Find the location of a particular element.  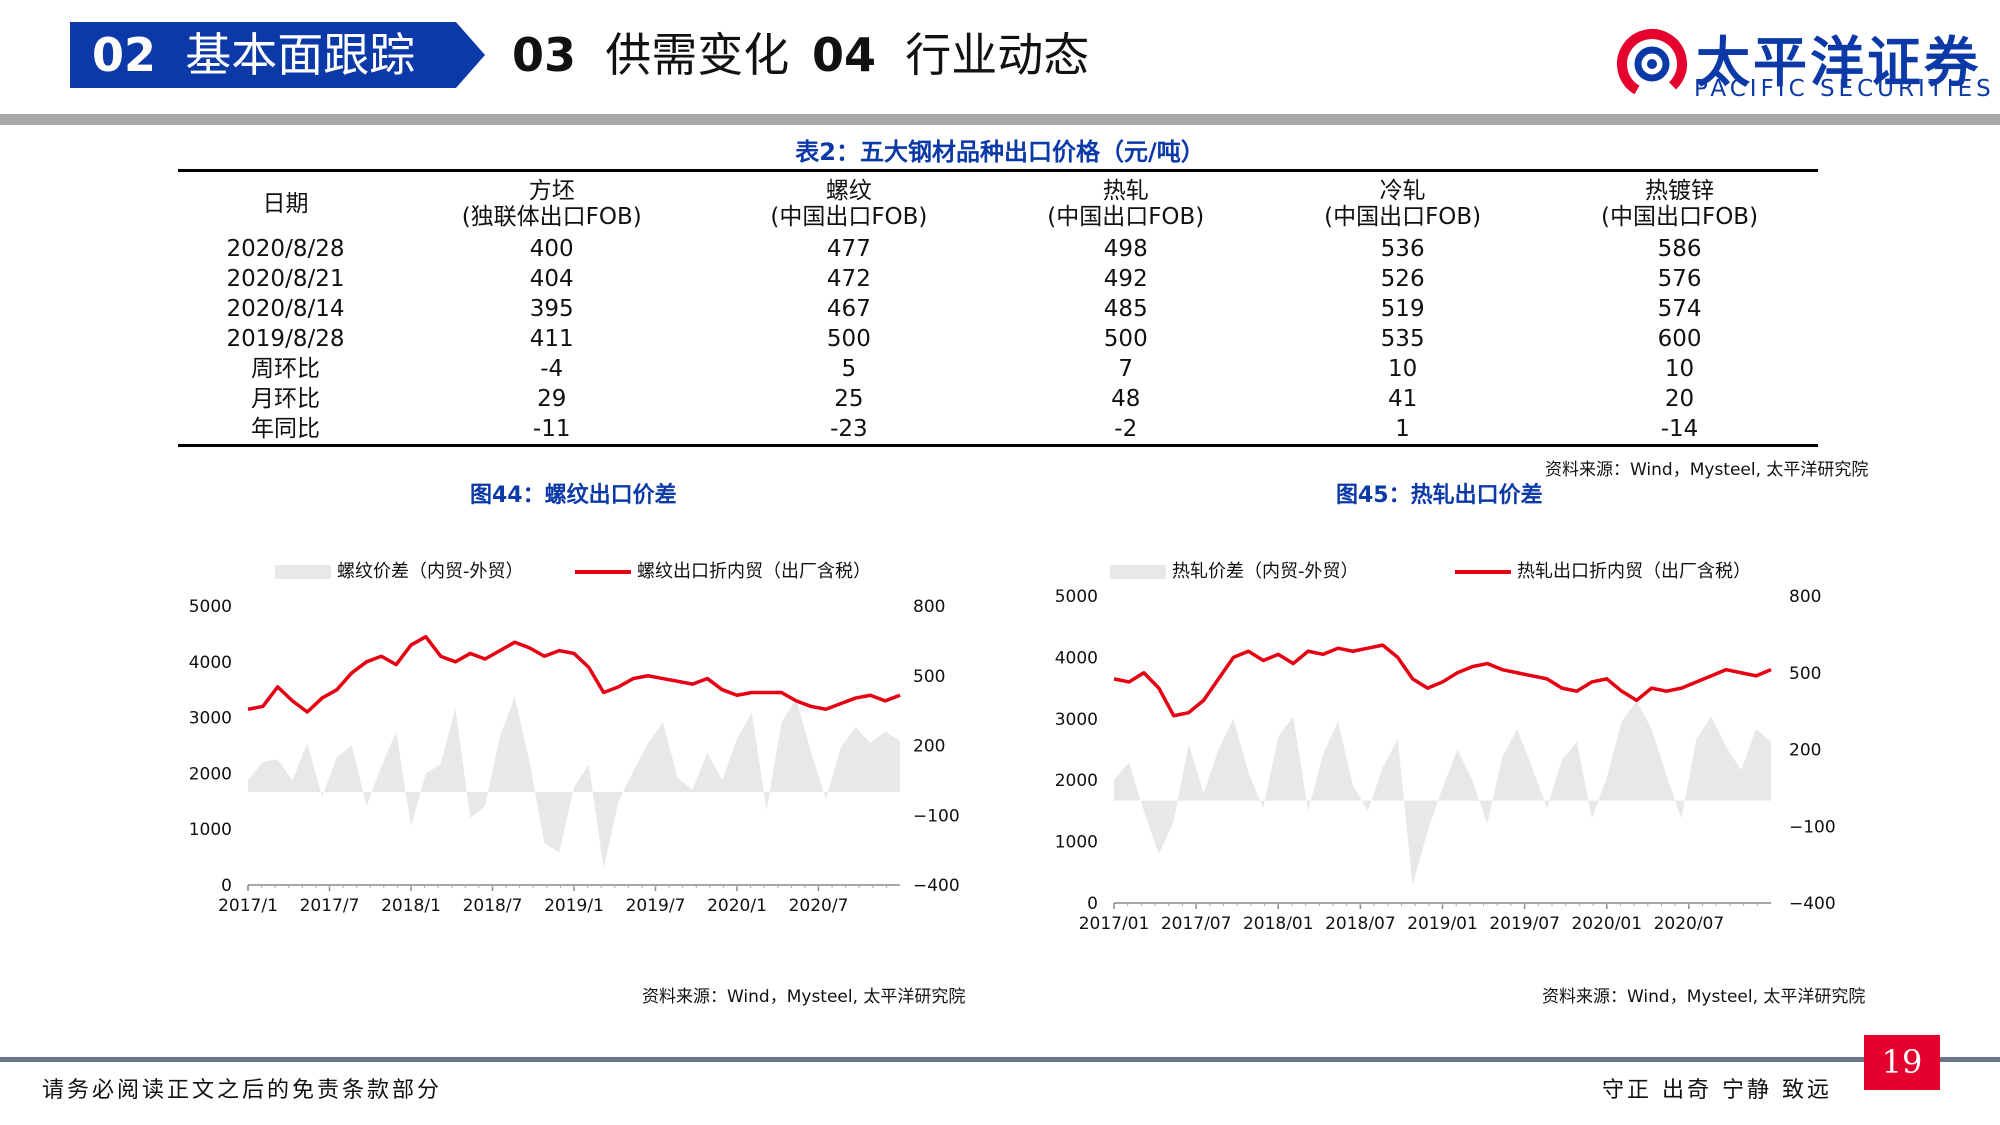

brand-name-cn: 太平洋证券 is located at coordinates (1838, 62).